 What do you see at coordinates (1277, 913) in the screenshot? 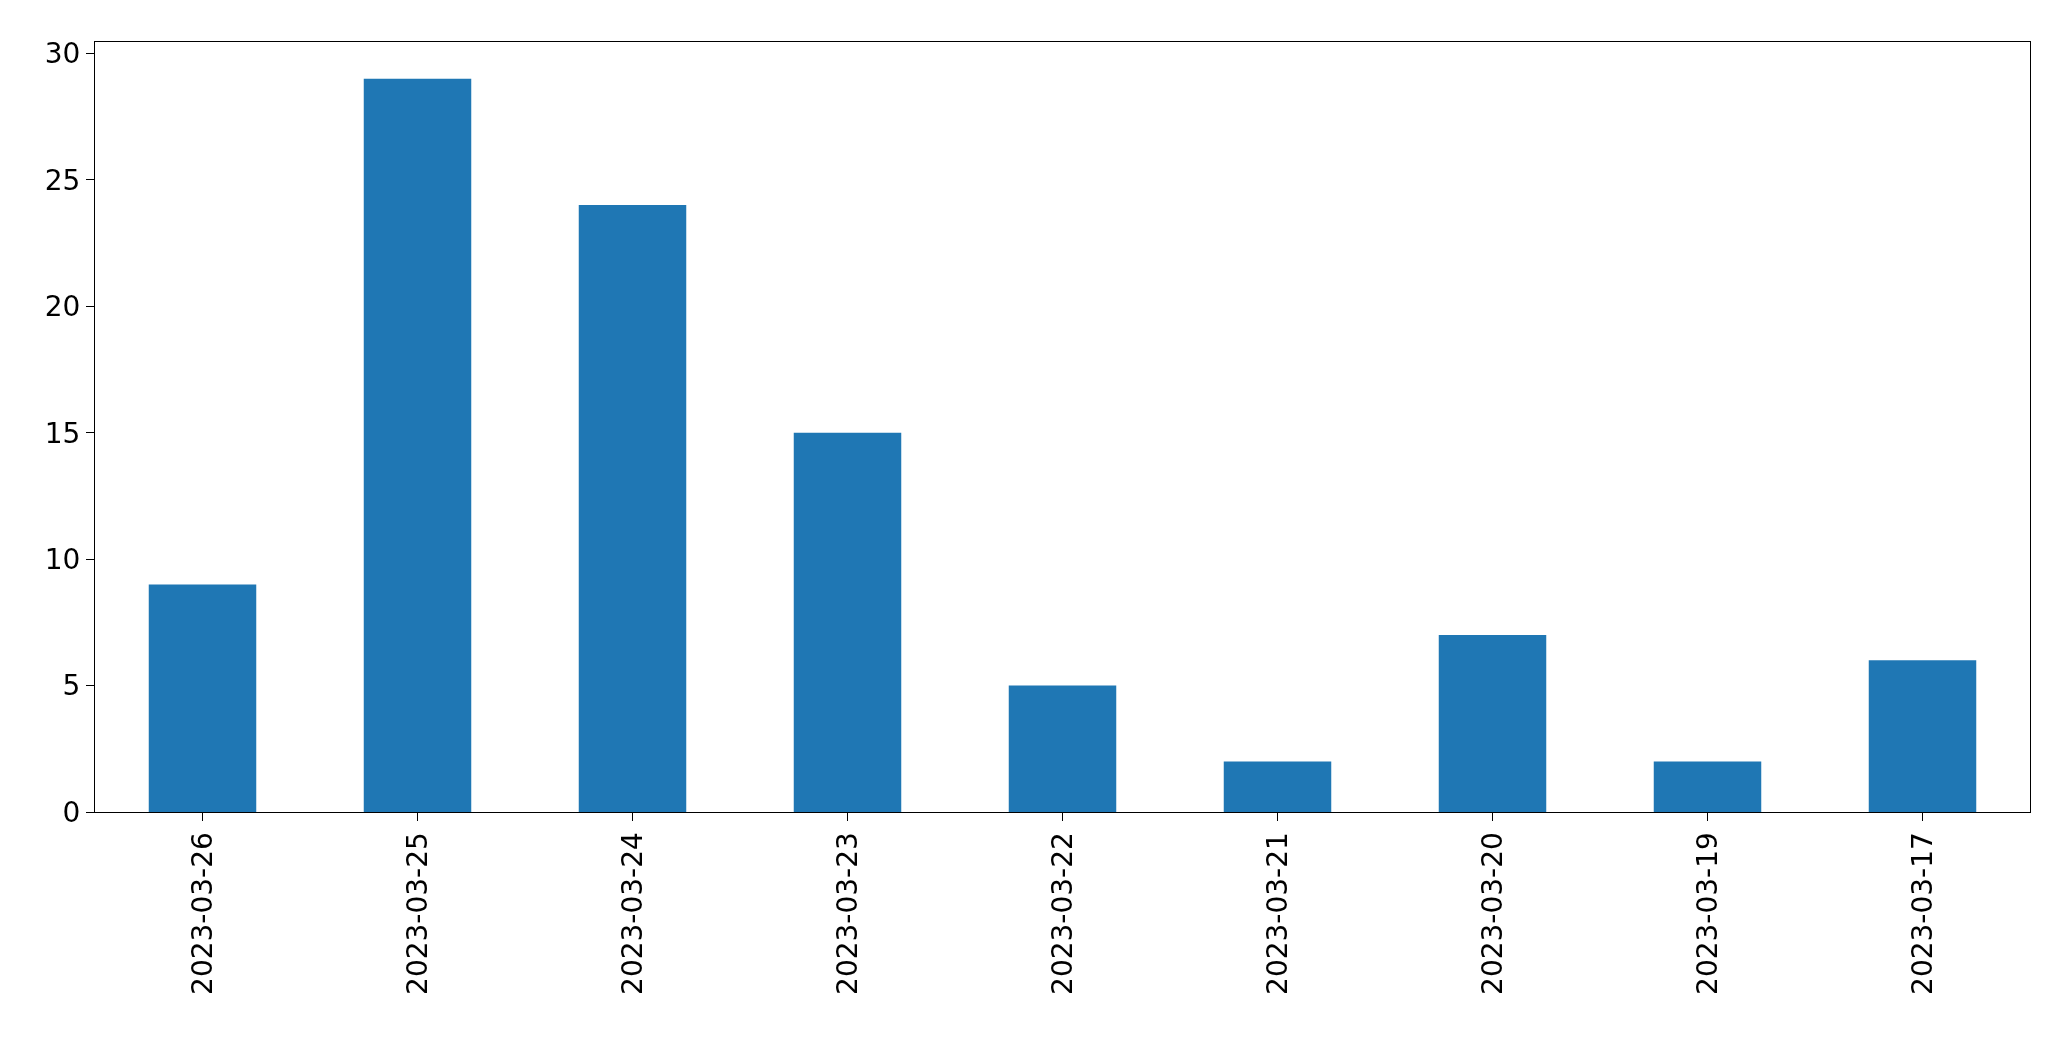
I see `x-tick-label: 2023-03-21` at bounding box center [1277, 913].